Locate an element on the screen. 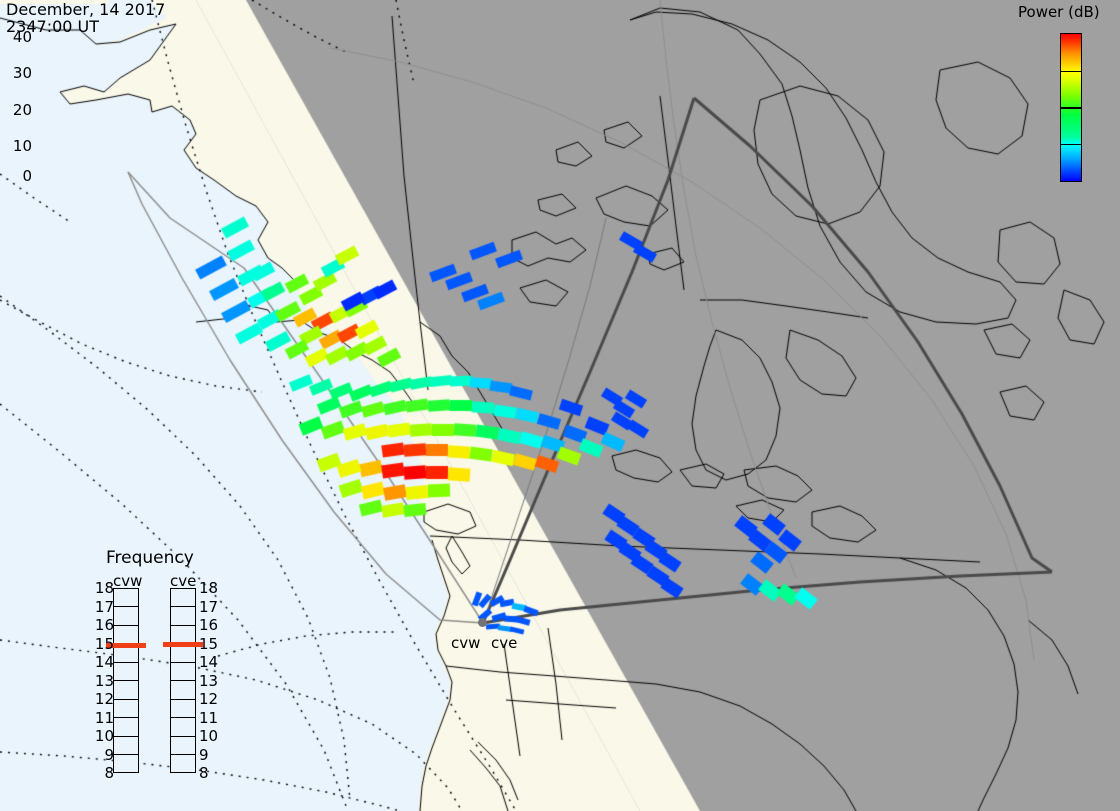 This screenshot has width=1120, height=811. frequency-radar-name-cvw: cvw is located at coordinates (128, 581).